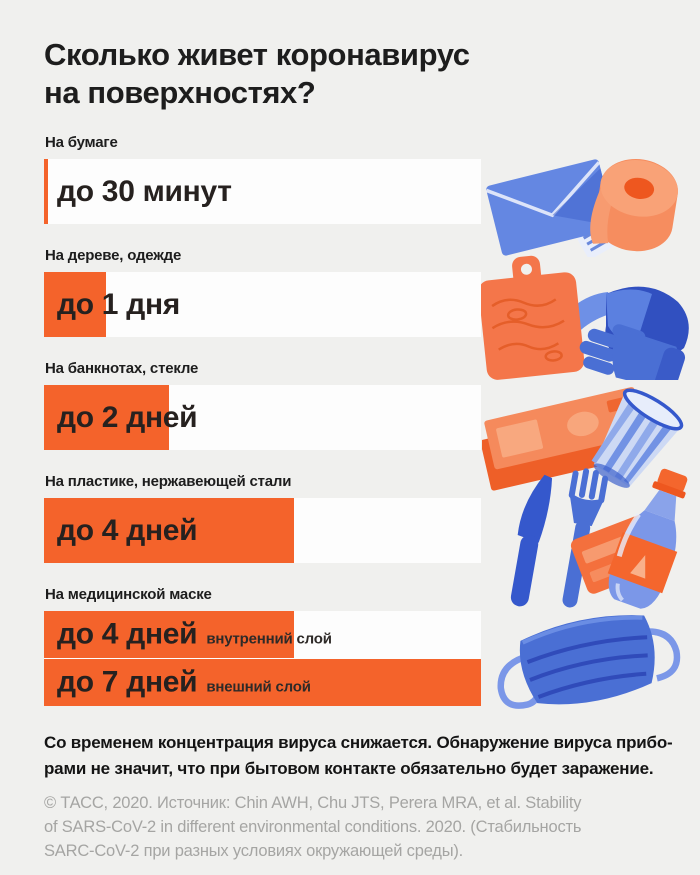 Image resolution: width=700 pixels, height=875 pixels. What do you see at coordinates (128, 594) in the screenshot?
I see `surface-label: На медицинской маске` at bounding box center [128, 594].